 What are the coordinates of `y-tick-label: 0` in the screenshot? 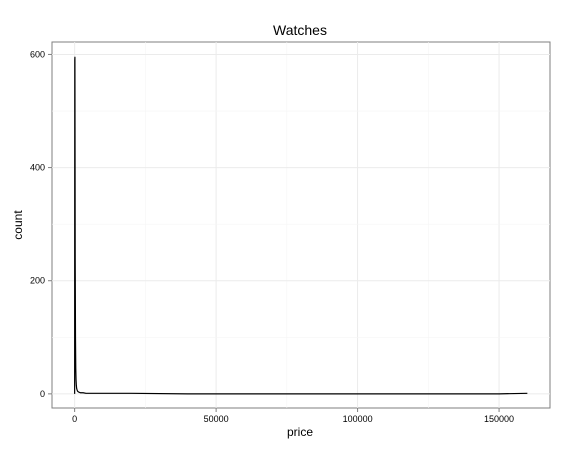 It's located at (42, 394).